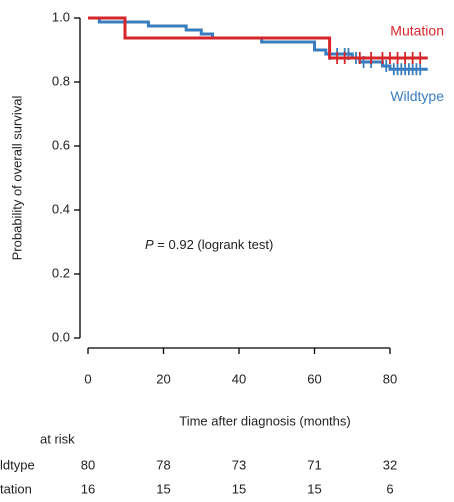 This screenshot has height=502, width=454. What do you see at coordinates (149, 244) in the screenshot?
I see `annotation-p: P` at bounding box center [149, 244].